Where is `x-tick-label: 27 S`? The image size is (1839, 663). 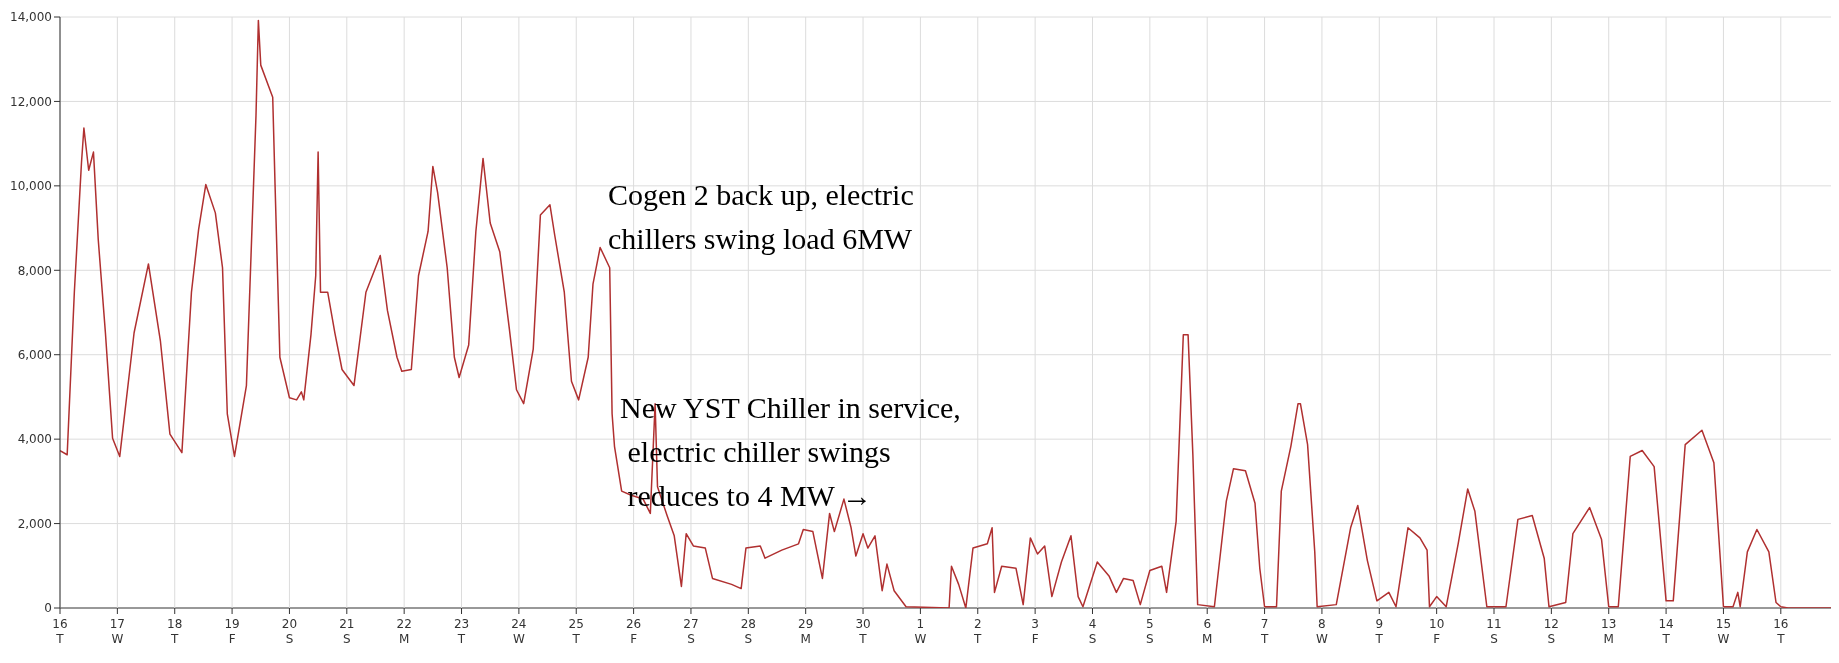
x-tick-label: 27 S is located at coordinates (691, 631).